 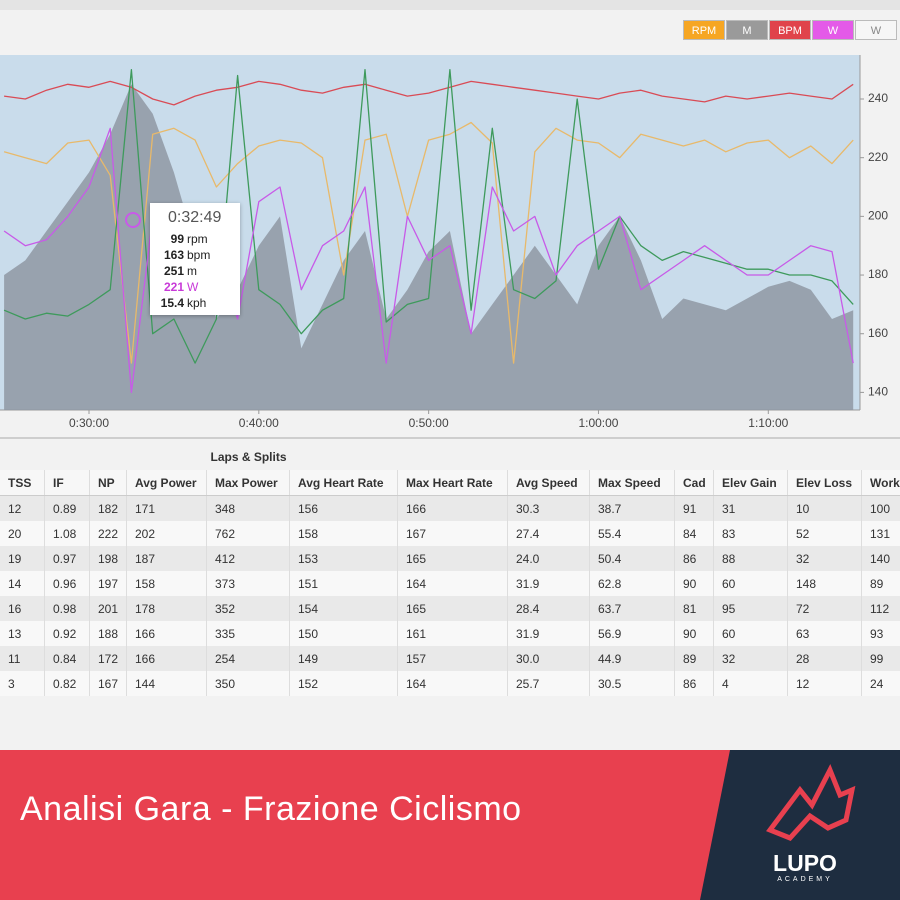 I want to click on table-cell: 172, so click(x=108, y=658).